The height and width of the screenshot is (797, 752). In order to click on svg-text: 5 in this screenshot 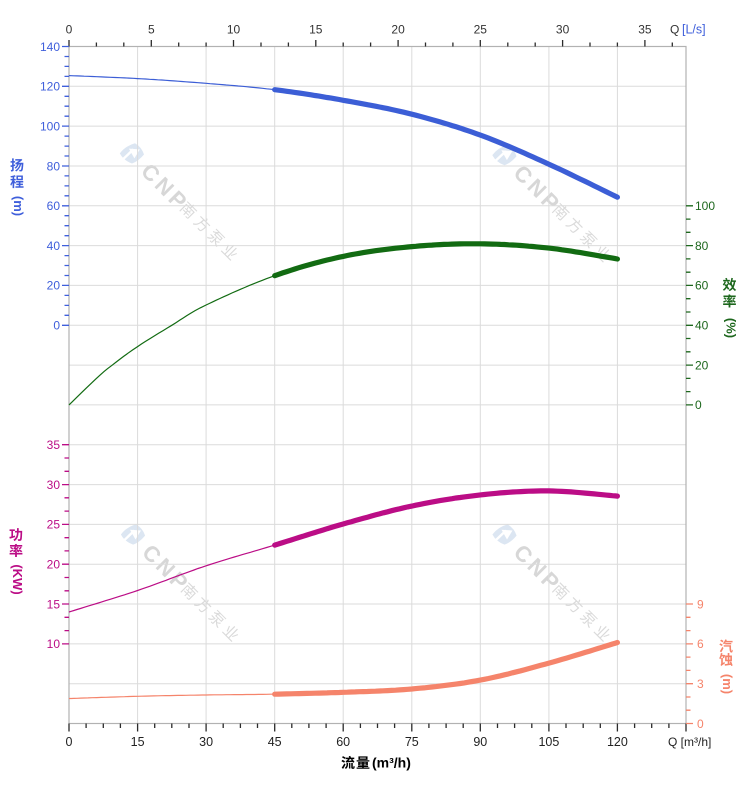, I will do `click(151, 30)`.